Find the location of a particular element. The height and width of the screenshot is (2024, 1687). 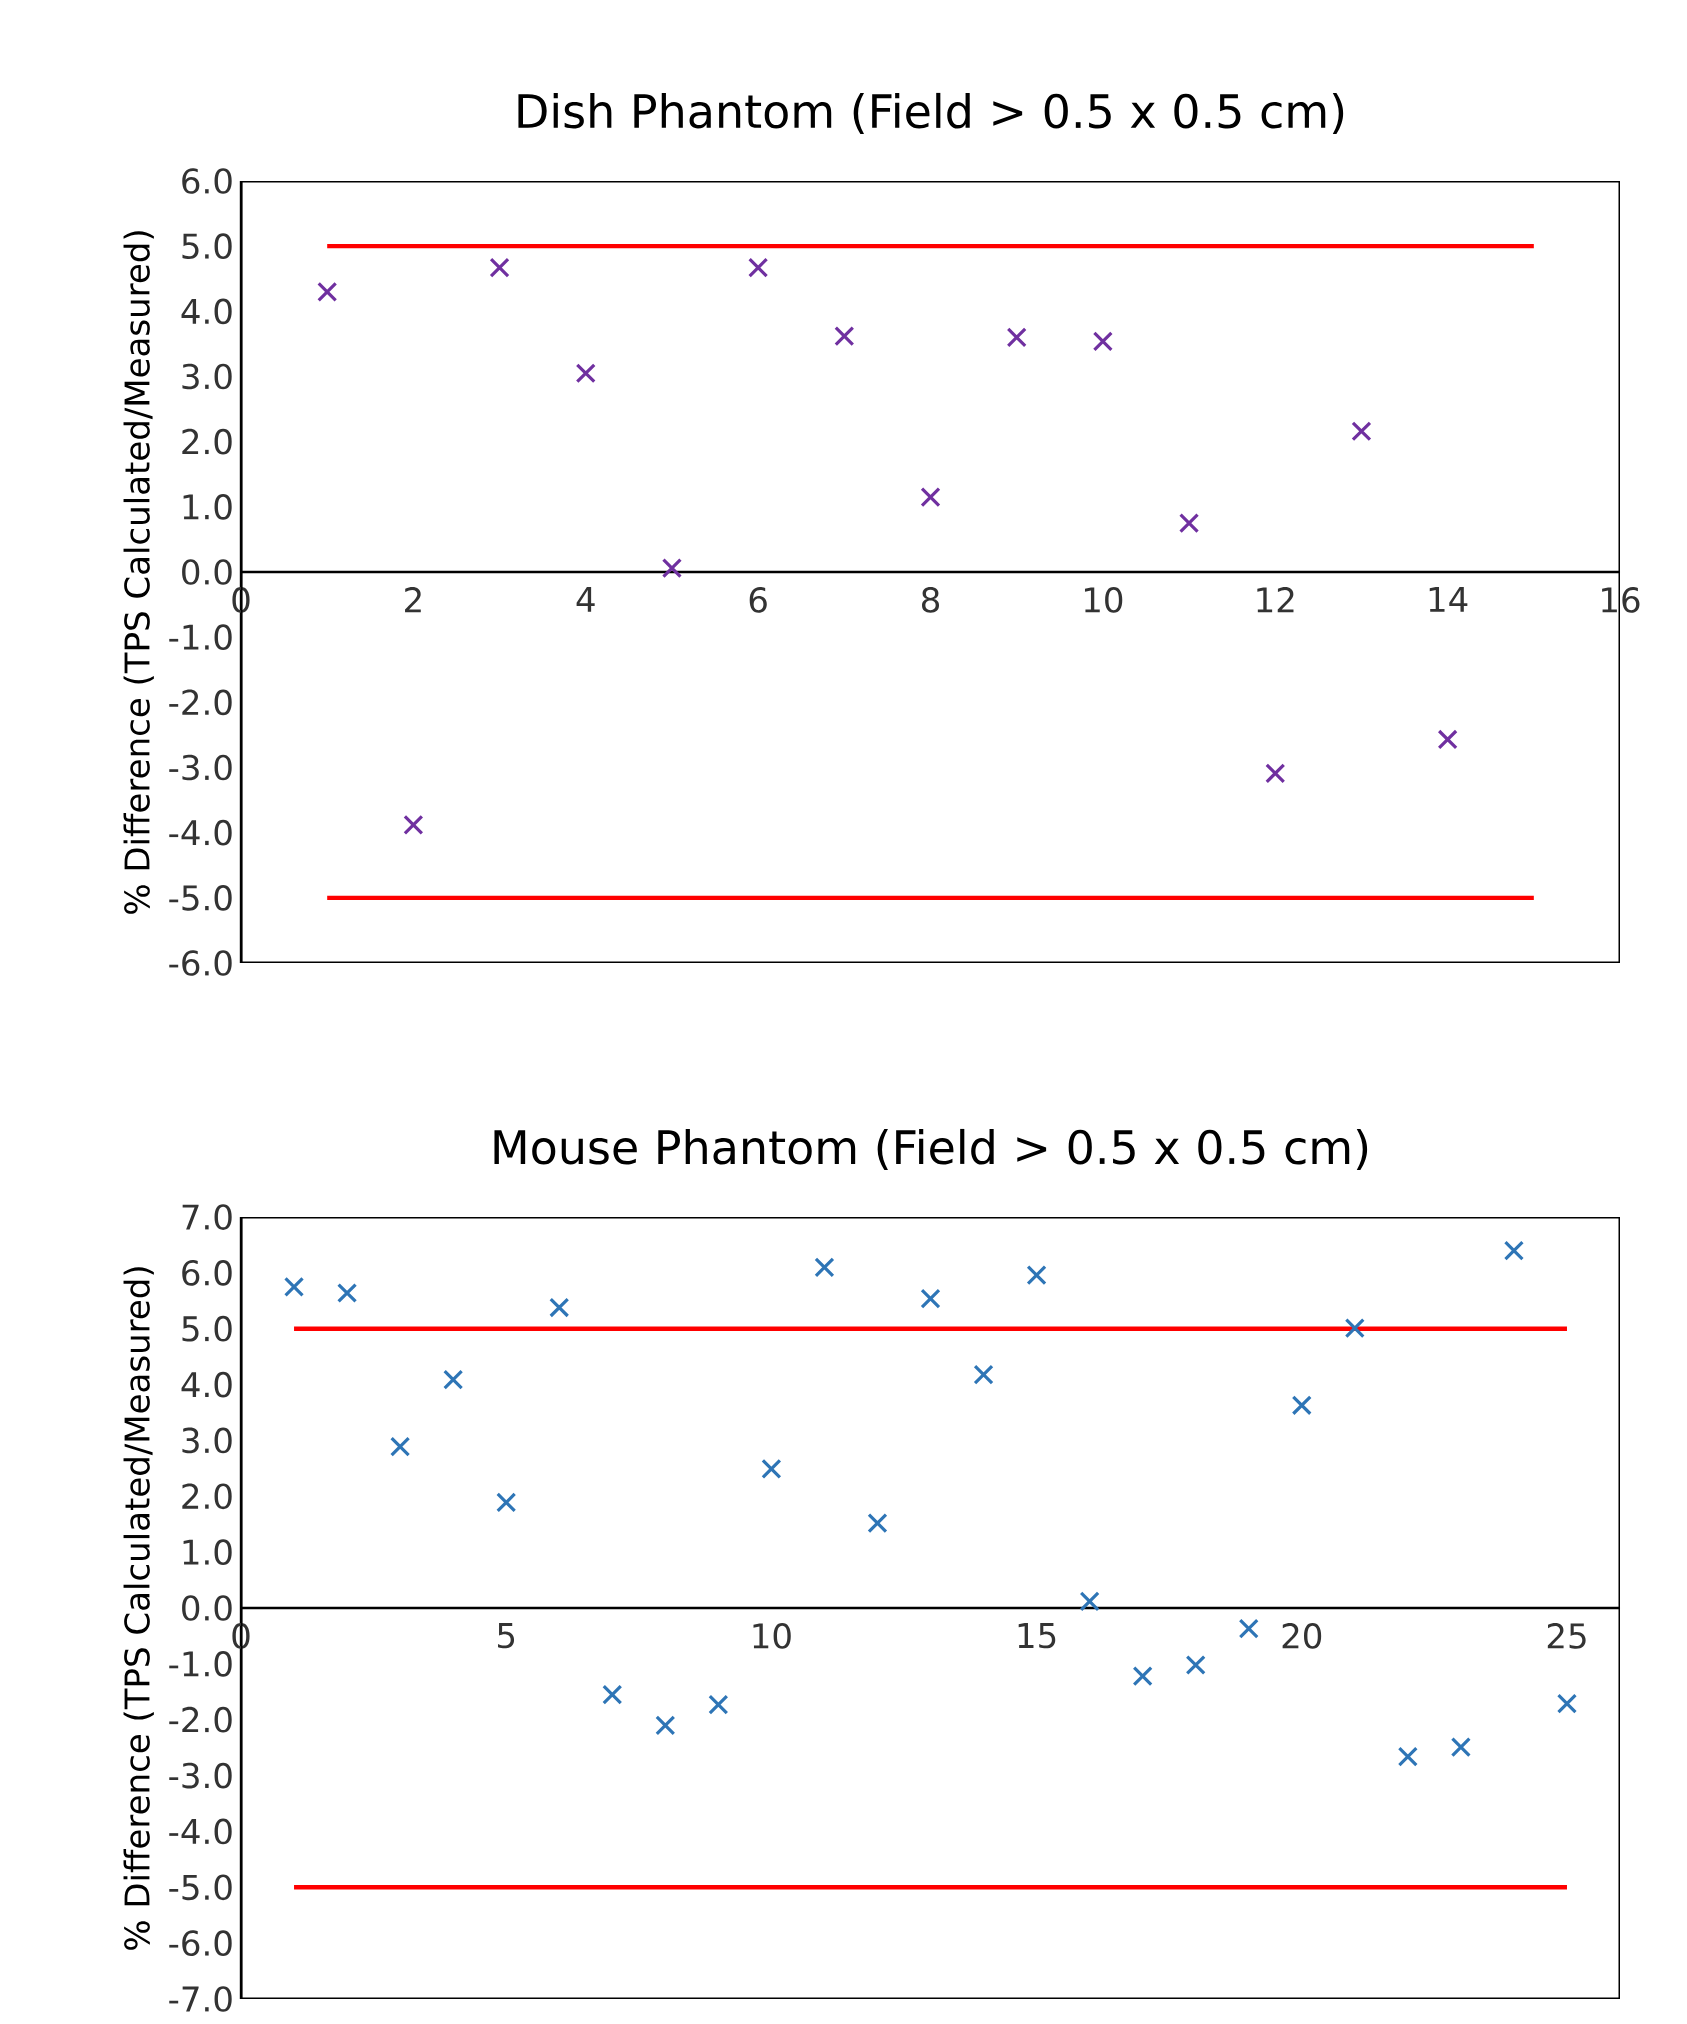

x-tick-label: 5 is located at coordinates (506, 1636).